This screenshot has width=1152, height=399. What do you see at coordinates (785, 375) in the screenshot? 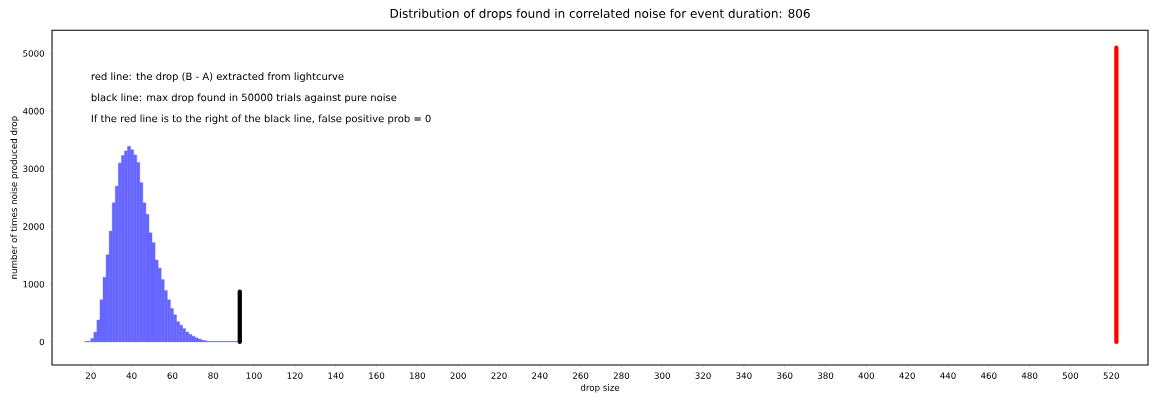
I see `x-tick-label: 360` at bounding box center [785, 375].